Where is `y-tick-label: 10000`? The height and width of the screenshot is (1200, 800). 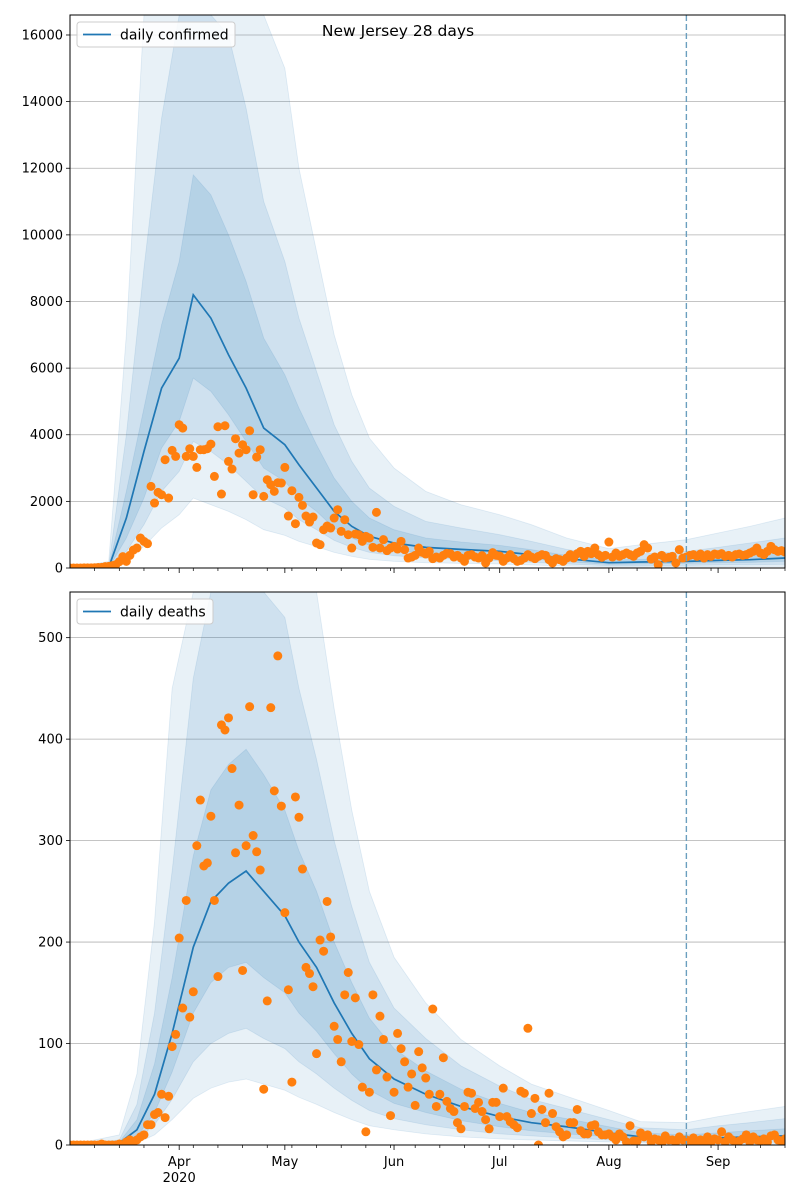 y-tick-label: 10000 is located at coordinates (42, 235).